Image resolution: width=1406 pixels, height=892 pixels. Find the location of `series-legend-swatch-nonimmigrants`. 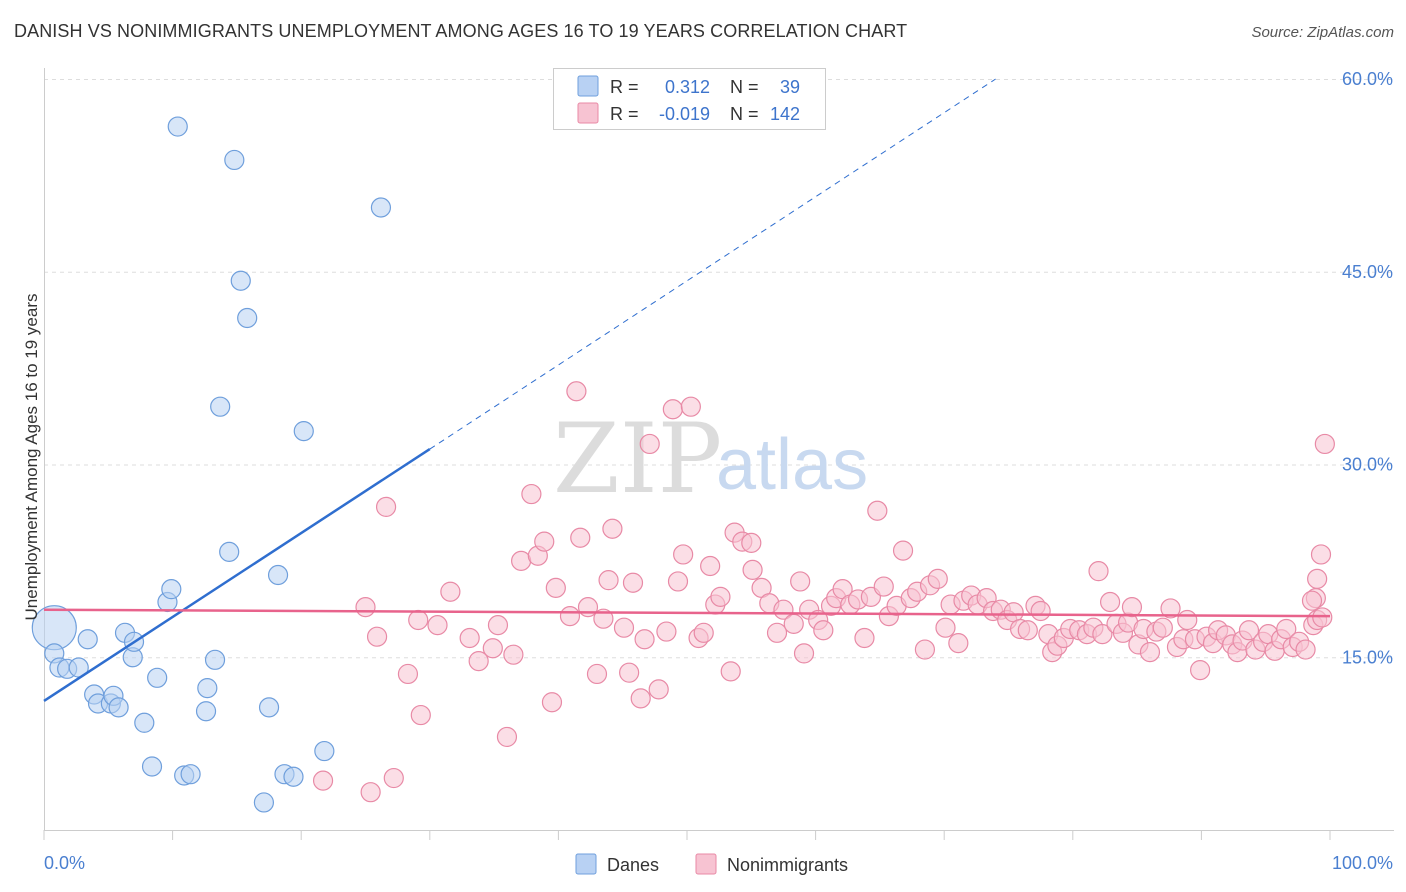

series-legend-swatch-nonimmigrants is located at coordinates (706, 864).